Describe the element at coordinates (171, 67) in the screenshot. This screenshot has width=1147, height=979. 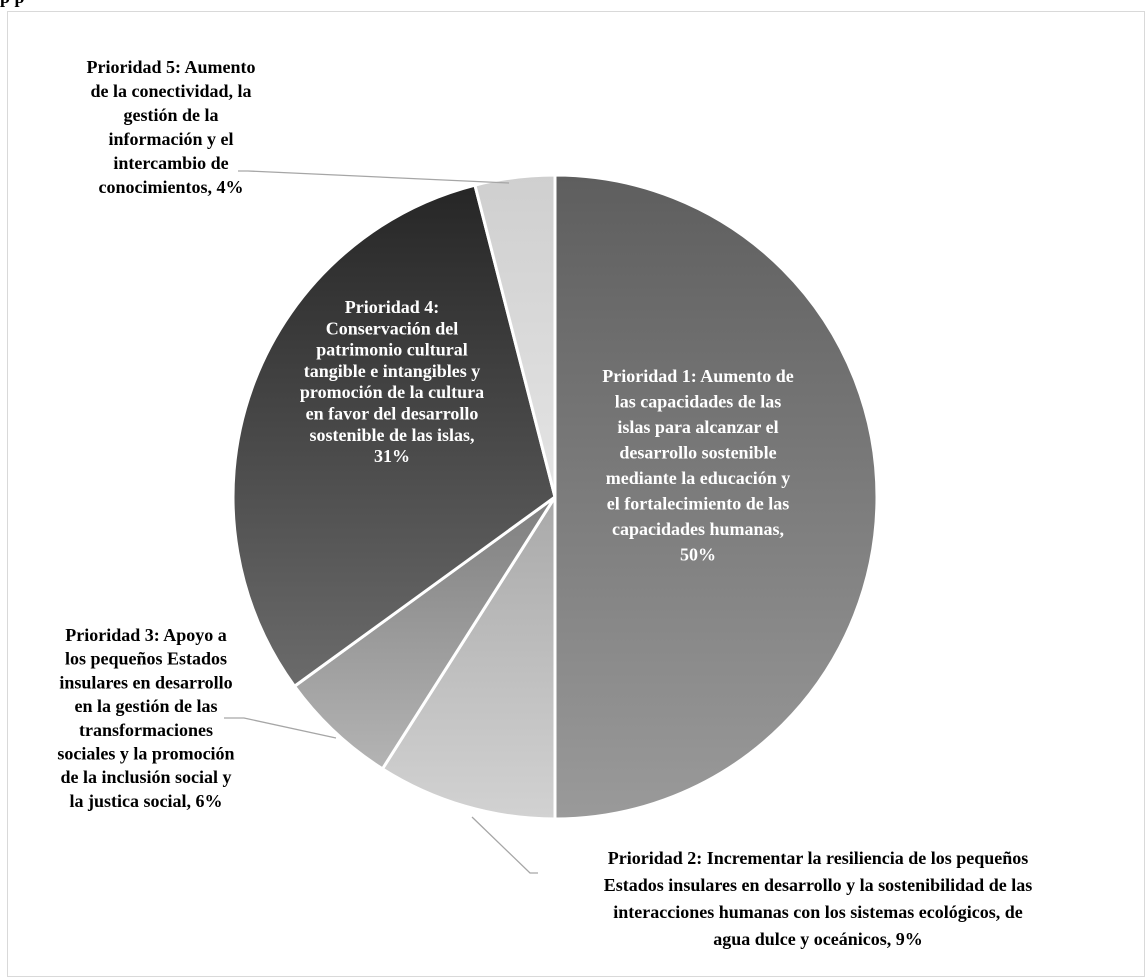
I see `data-label-5-line: Prioridad 5: Aumento` at that location.